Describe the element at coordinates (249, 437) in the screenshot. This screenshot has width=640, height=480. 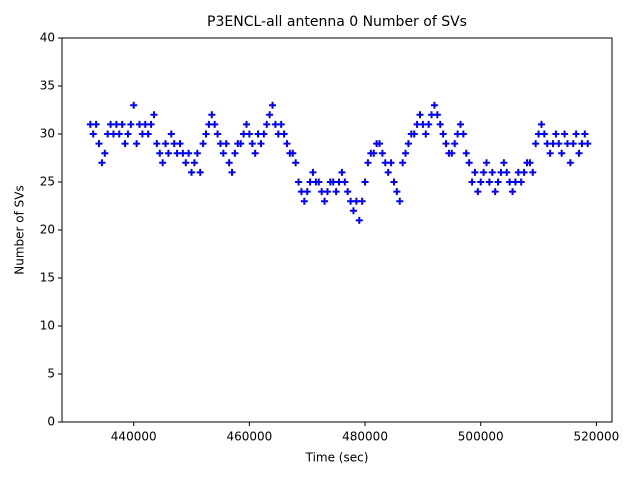
I see `x-tick-label: 460000` at that location.